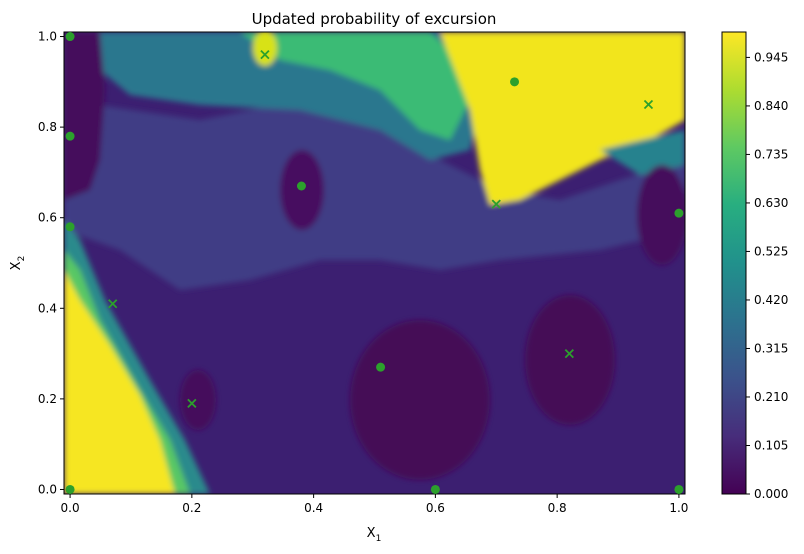 The image size is (804, 554). What do you see at coordinates (562, 118) in the screenshot?
I see `heatmap-region-top-right-yellow` at bounding box center [562, 118].